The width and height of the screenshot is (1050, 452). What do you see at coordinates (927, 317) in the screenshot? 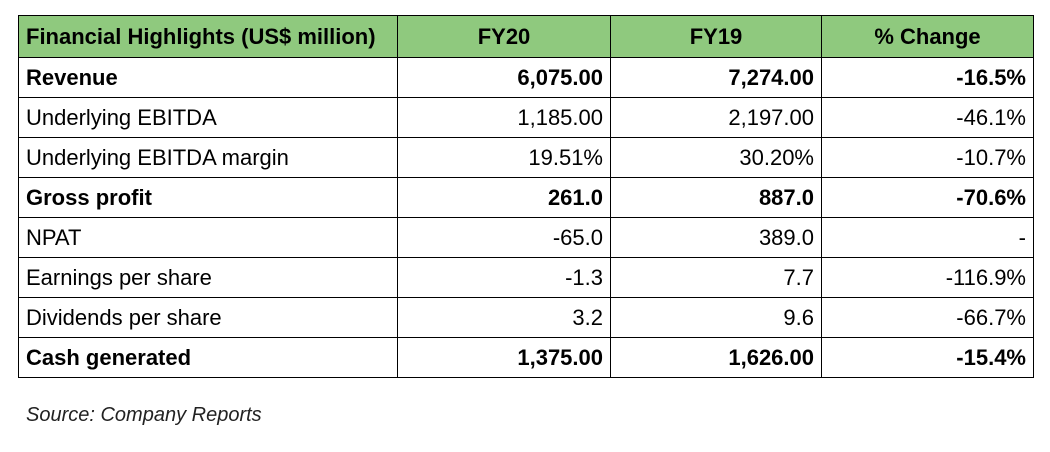
I see `change-value: -66.7%` at bounding box center [927, 317].